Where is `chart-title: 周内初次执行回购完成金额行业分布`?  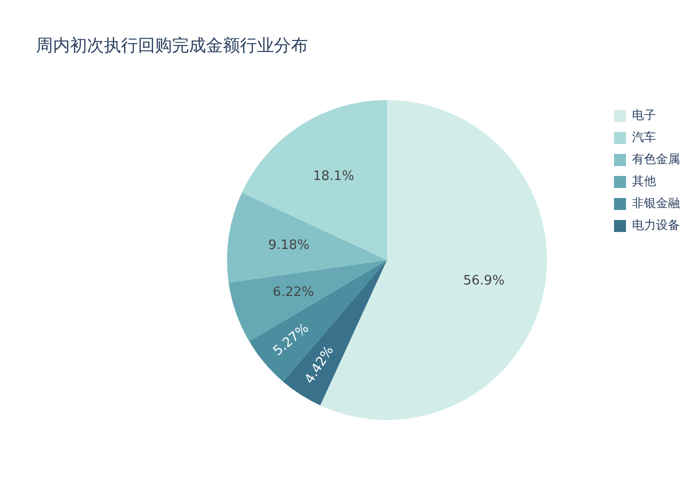
chart-title: 周内初次执行回购完成金额行业分布 is located at coordinates (172, 46).